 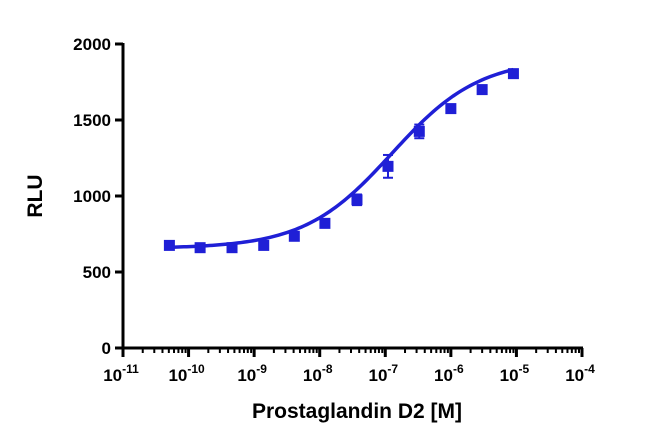 I want to click on y-axis-title: RLU, so click(x=35, y=195).